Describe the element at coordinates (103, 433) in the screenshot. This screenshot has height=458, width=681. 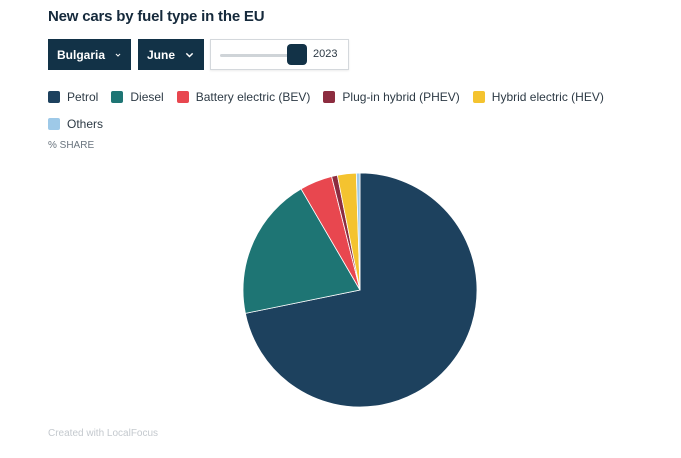
I see `credit-text: Created with LocalFocus` at that location.